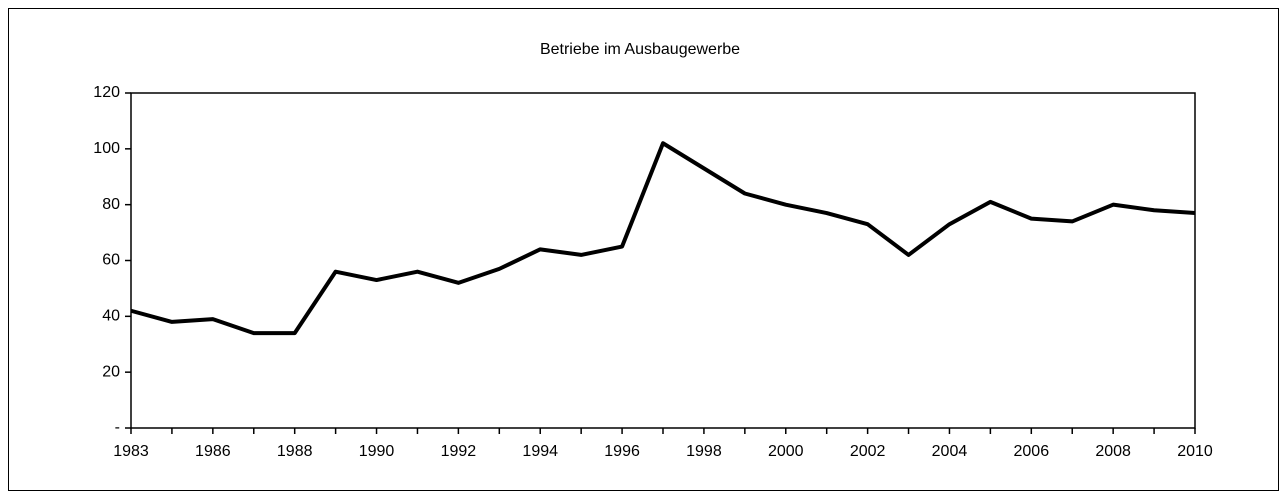  What do you see at coordinates (540, 451) in the screenshot?
I see `x-tick-label: 1994` at bounding box center [540, 451].